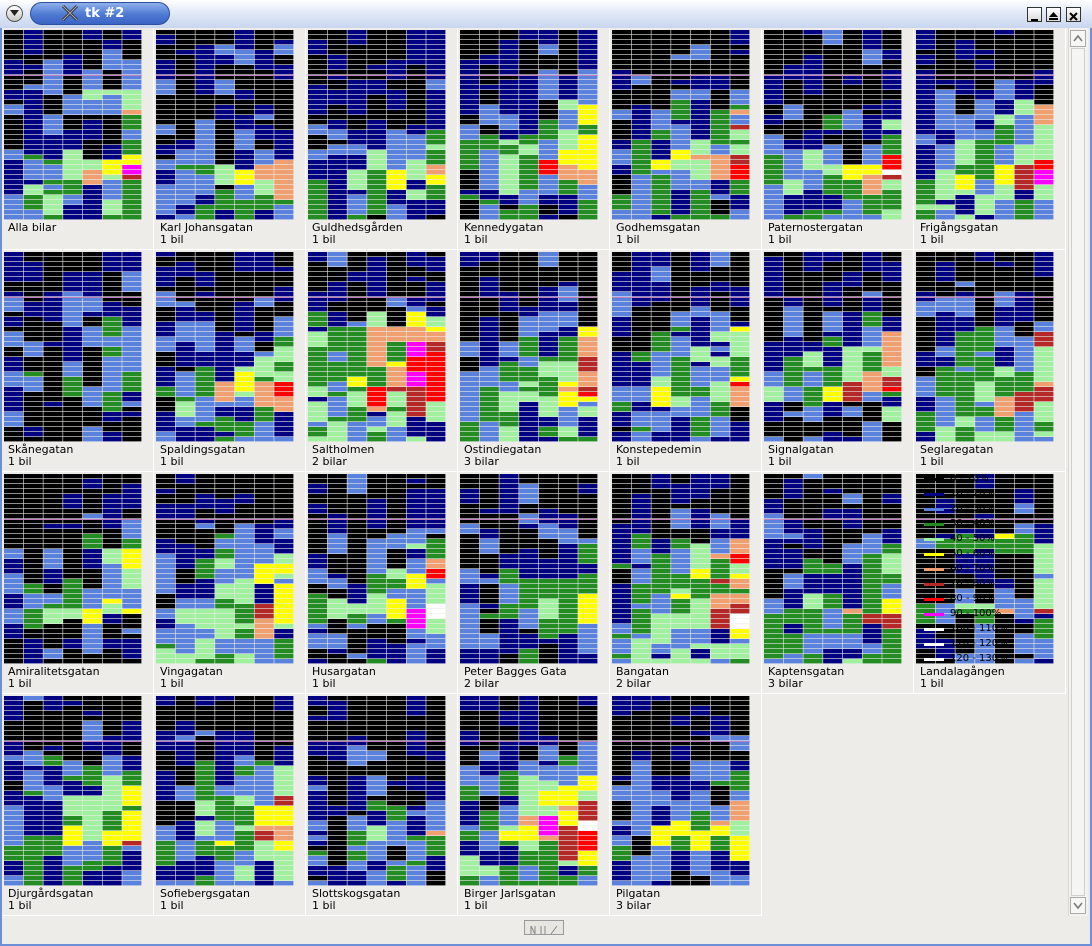 The width and height of the screenshot is (1092, 946). Describe the element at coordinates (382, 583) in the screenshot. I see `heatmap-panel: Husargatan 1 bil` at that location.